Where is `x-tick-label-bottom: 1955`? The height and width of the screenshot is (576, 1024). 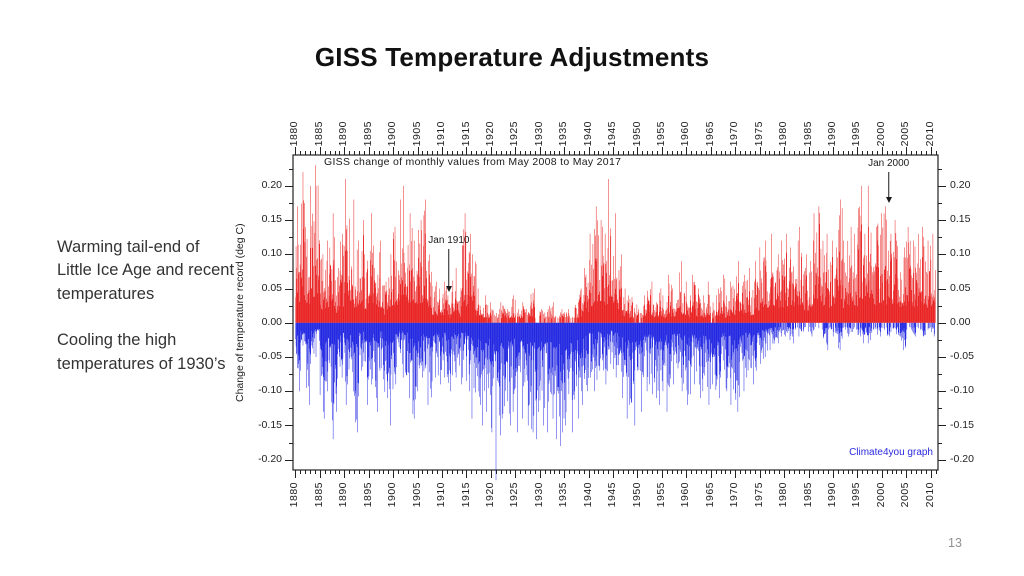 x-tick-label-bottom: 1955 is located at coordinates (660, 495).